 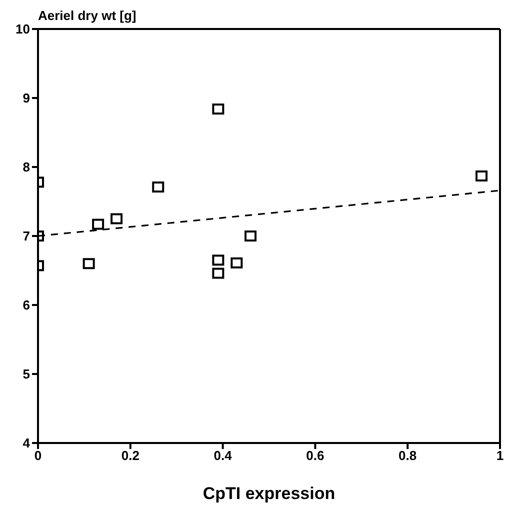 I want to click on x-tick-label: 0.4, so click(x=223, y=456).